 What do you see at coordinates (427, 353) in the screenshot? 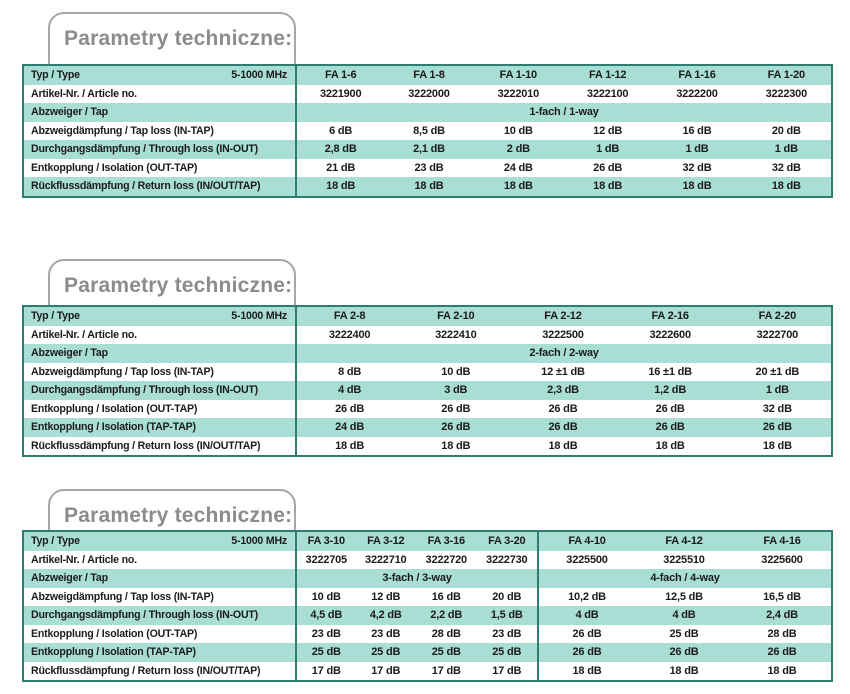
I see `tap-group-row: Abzweiger / Tap 2-fach / 2-way` at bounding box center [427, 353].